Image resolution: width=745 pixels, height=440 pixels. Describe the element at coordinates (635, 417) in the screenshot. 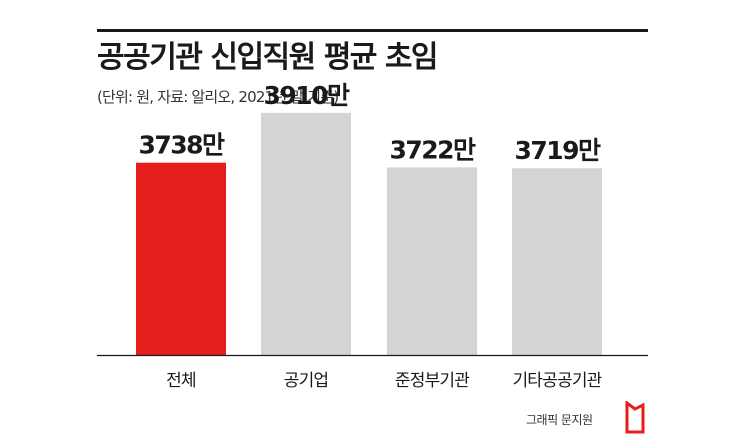

I see `publisher-logo` at that location.